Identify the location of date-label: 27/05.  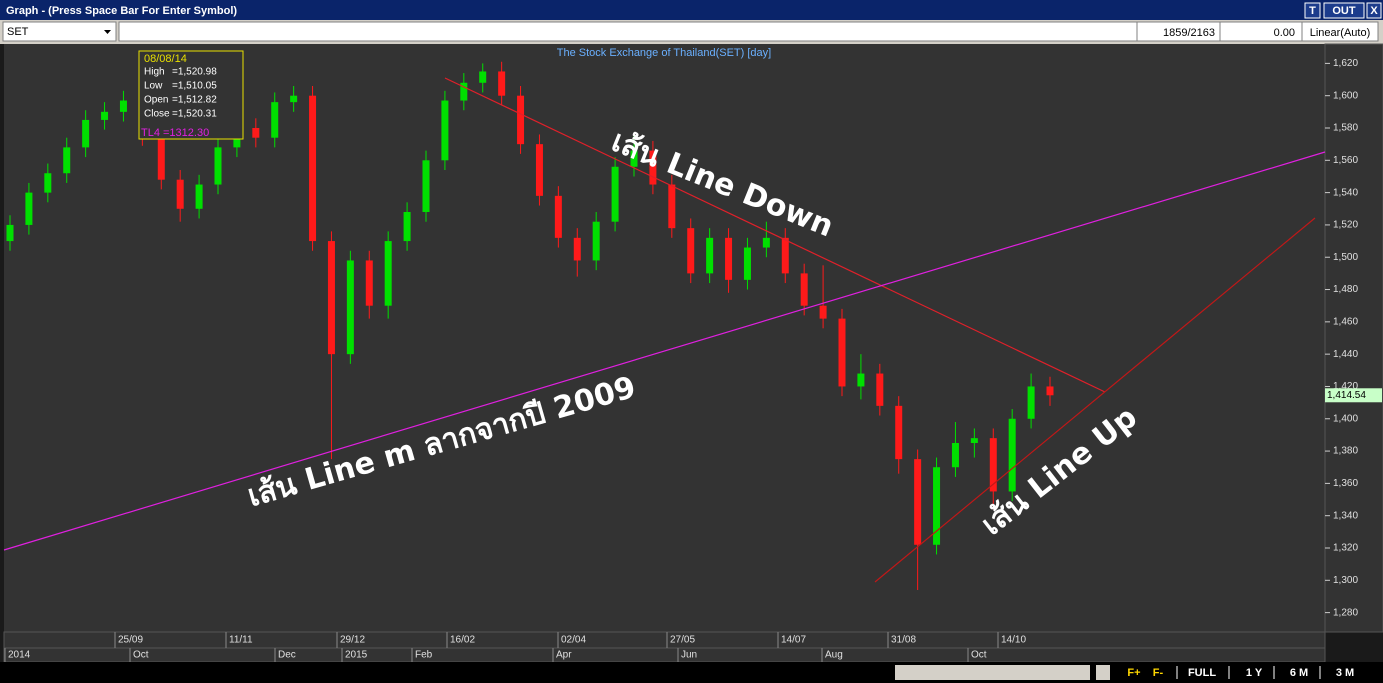
(682, 640).